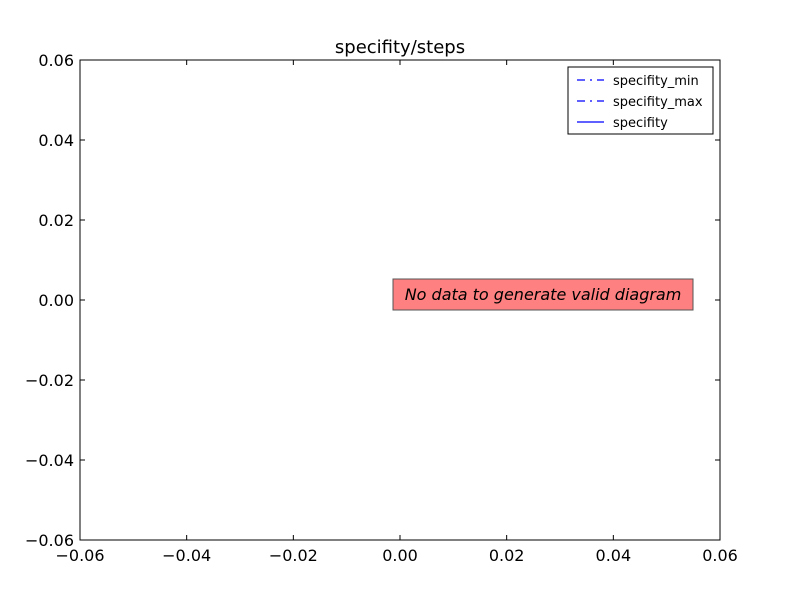 Image resolution: width=800 pixels, height=600 pixels. Describe the element at coordinates (56, 60) in the screenshot. I see `y-tick-label: 0.06` at that location.